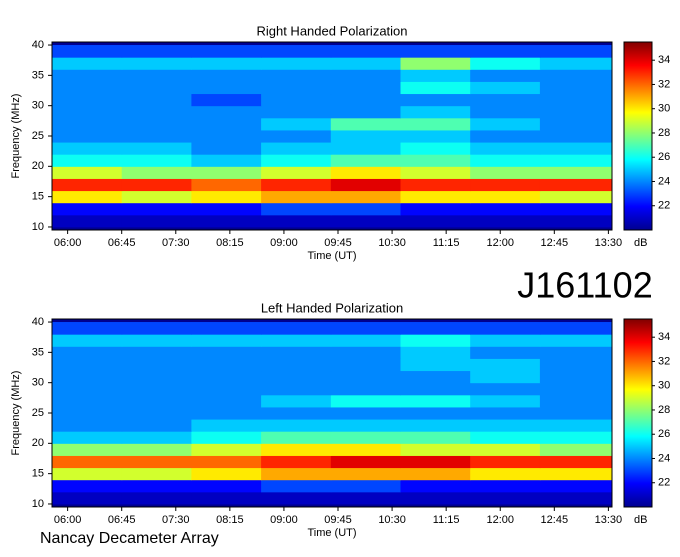 The width and height of the screenshot is (680, 557). I want to click on x-tick-label: 06:45, so click(122, 243).